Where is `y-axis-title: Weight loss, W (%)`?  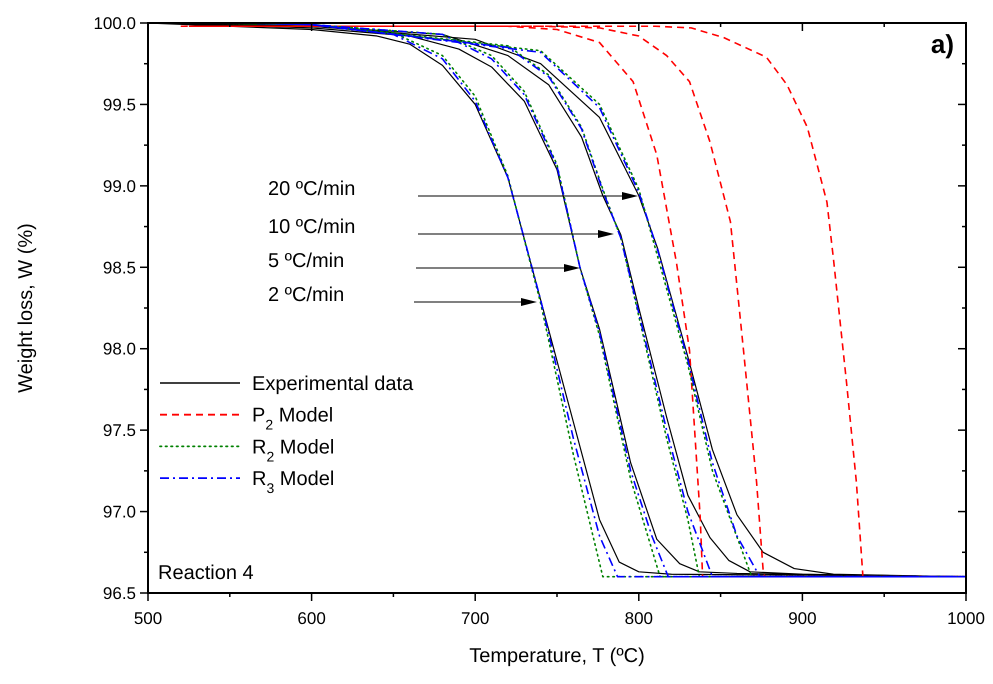 y-axis-title: Weight loss, W (%) is located at coordinates (26, 308).